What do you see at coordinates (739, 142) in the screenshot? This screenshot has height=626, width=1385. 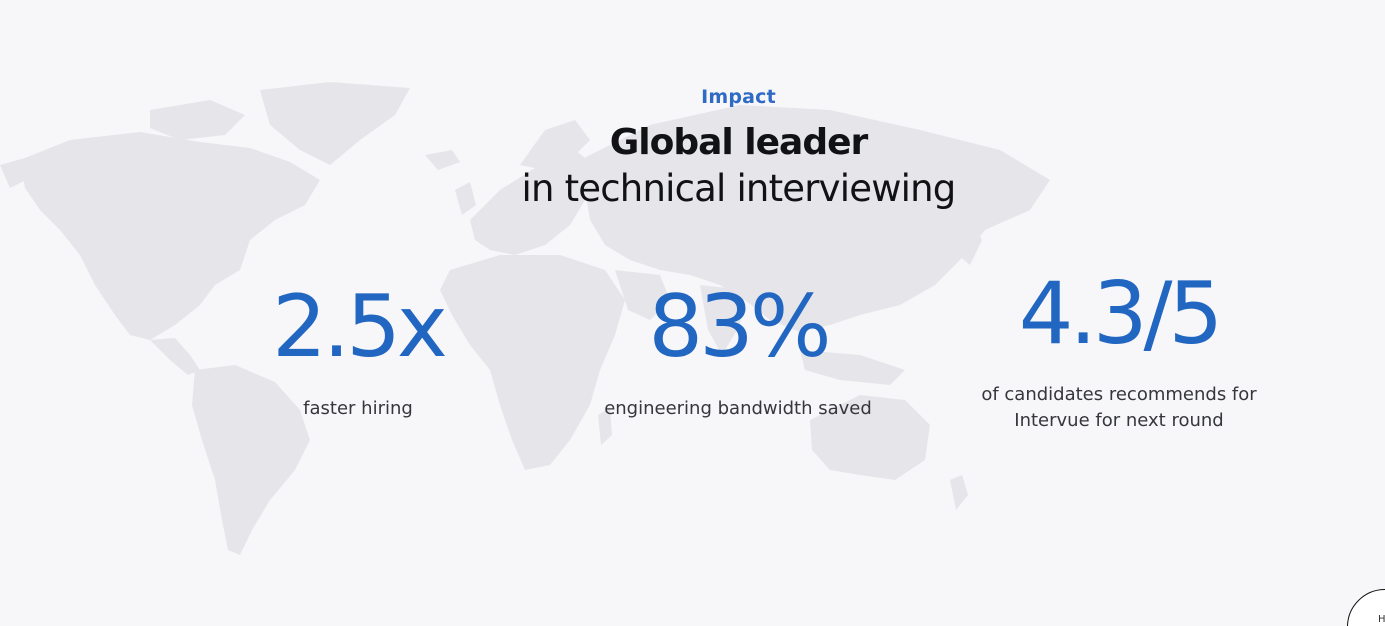 I see `section-title: Global leader` at bounding box center [739, 142].